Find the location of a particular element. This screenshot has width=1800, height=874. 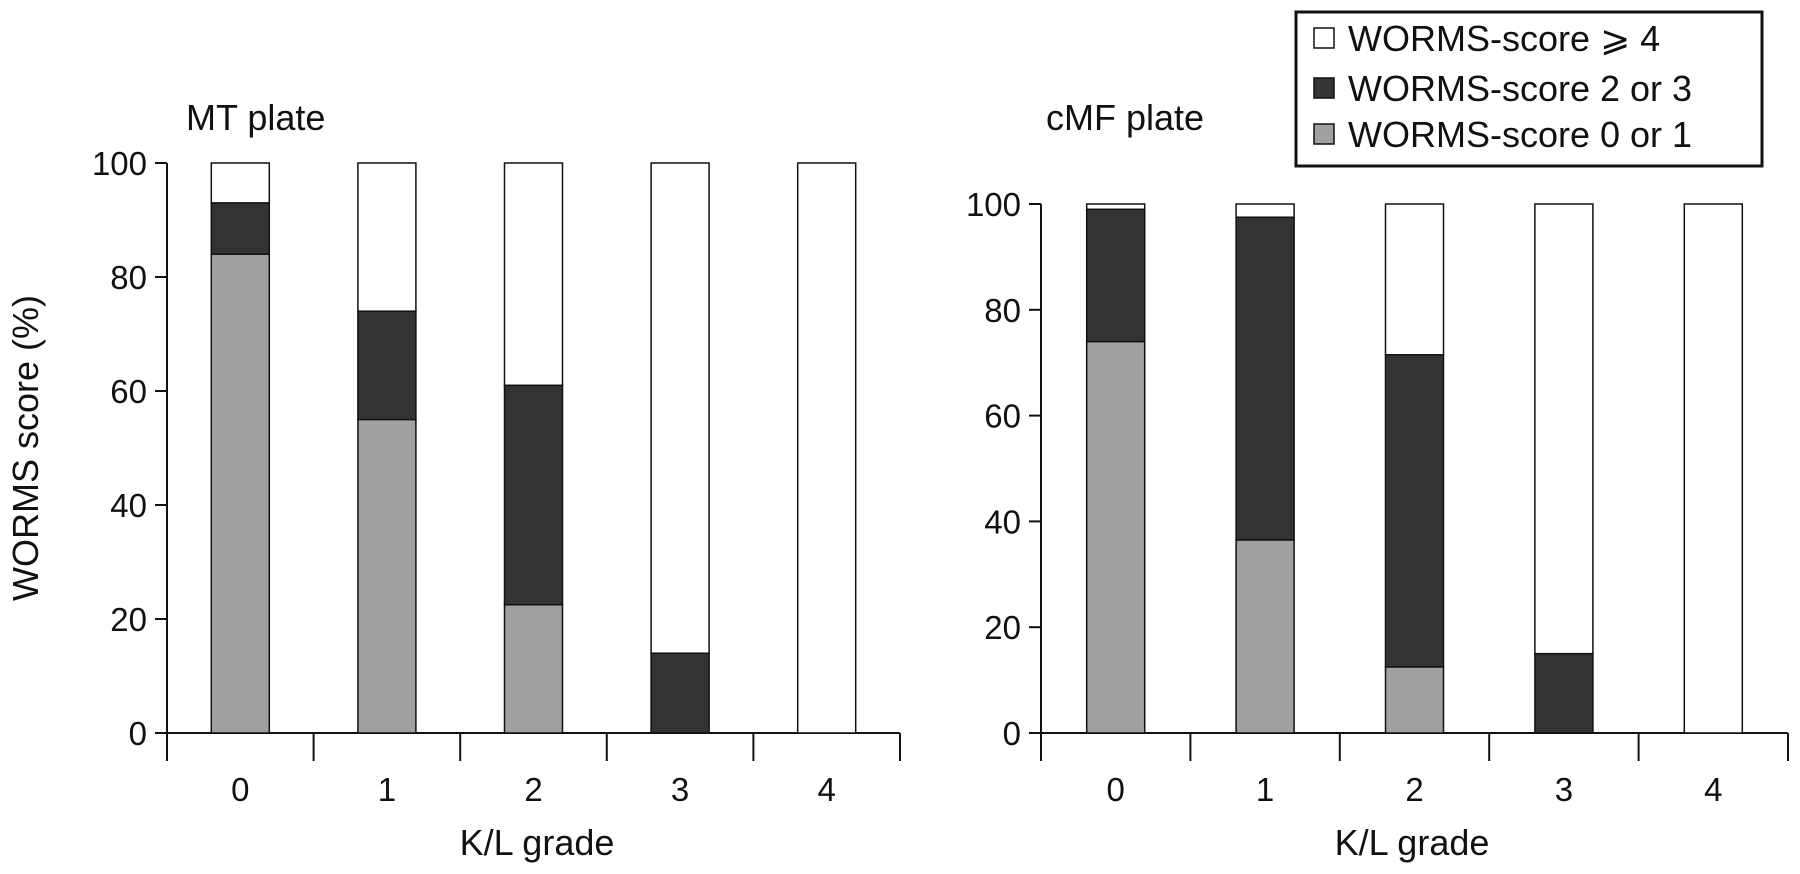

legend-label: WORMS-score ⩾ 4 is located at coordinates (1504, 38).